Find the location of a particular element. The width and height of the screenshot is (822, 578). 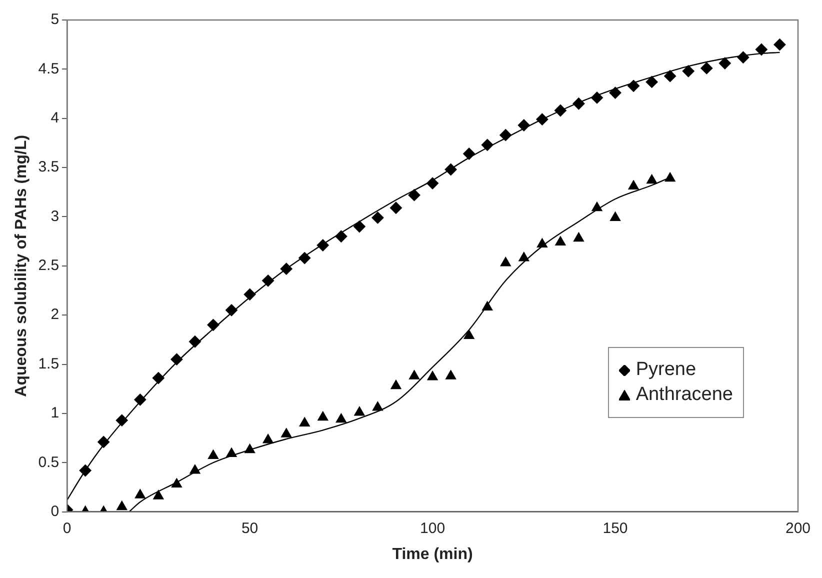

y-axis-title: Aqueous solubility of PAHs (mg/L) is located at coordinates (21, 265).